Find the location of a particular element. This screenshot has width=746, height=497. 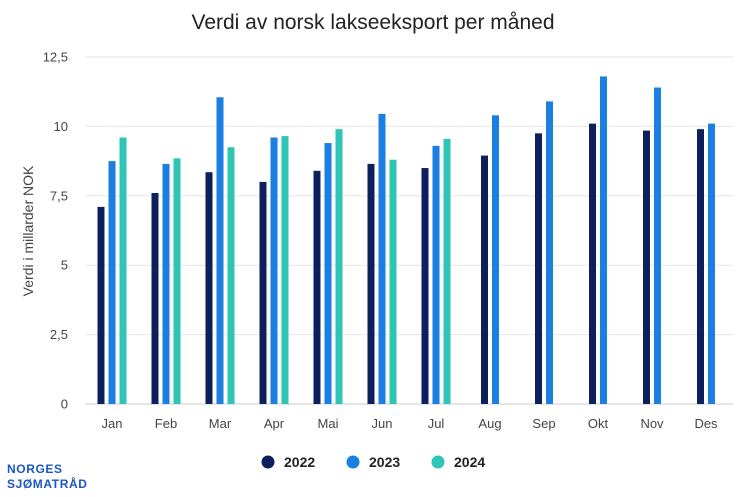

y-tick-label: 0 is located at coordinates (64, 404).